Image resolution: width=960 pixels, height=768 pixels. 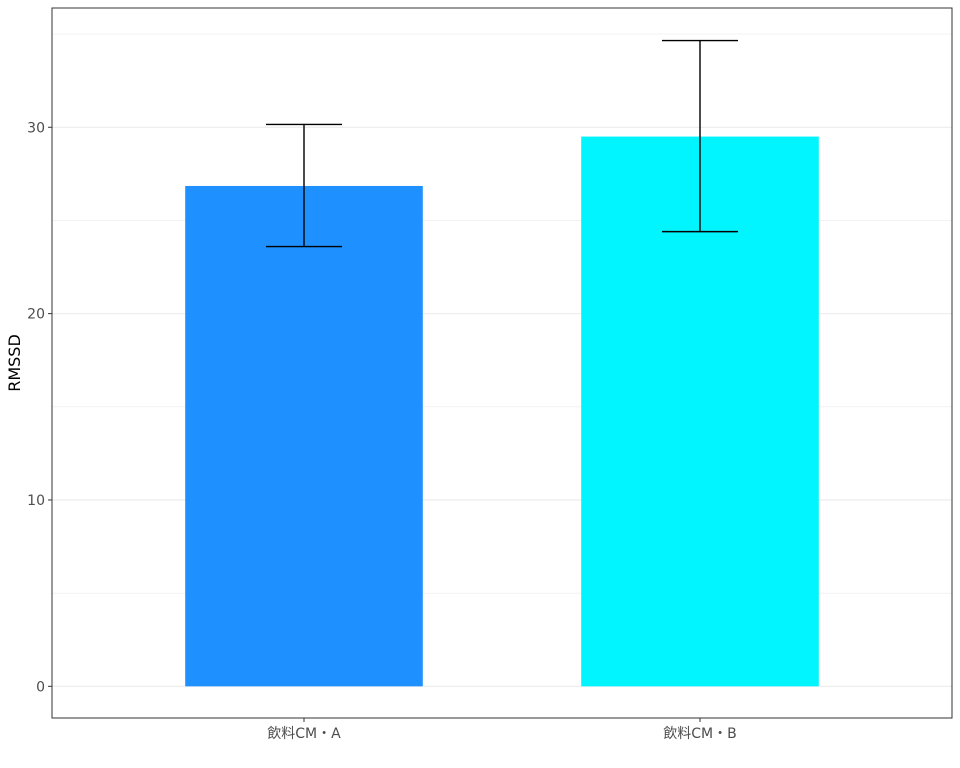 What do you see at coordinates (699, 734) in the screenshot?
I see `x-tick-label: 飲料CM・B` at bounding box center [699, 734].